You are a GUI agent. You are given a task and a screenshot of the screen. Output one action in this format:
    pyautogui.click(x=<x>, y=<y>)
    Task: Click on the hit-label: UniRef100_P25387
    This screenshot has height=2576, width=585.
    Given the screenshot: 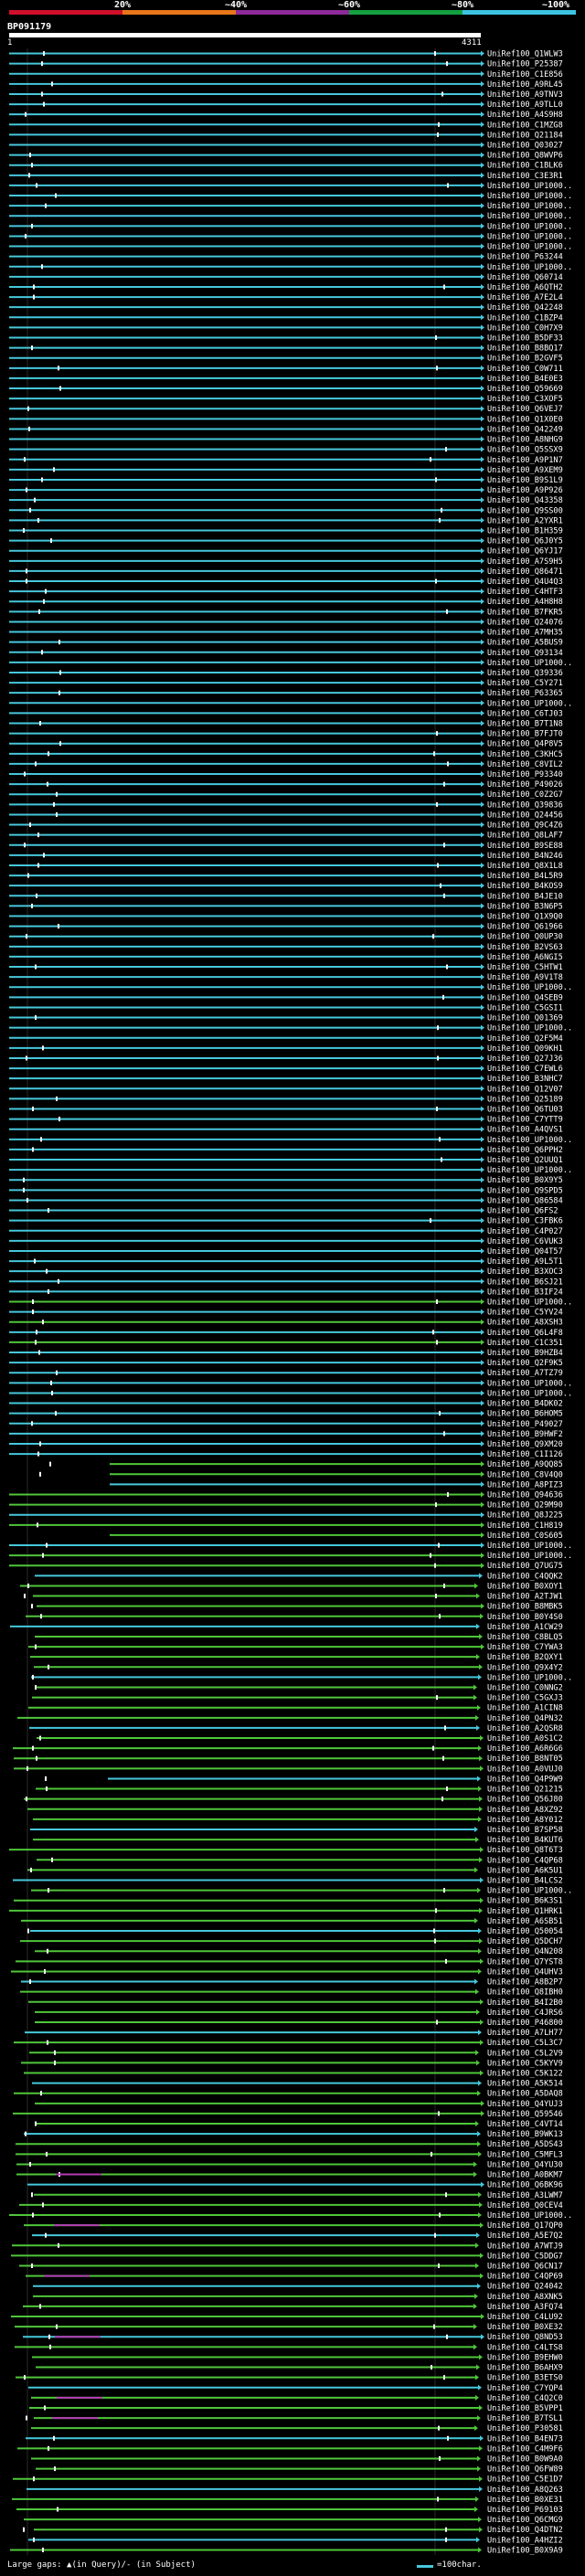 What is the action you would take?
    pyautogui.click(x=525, y=64)
    